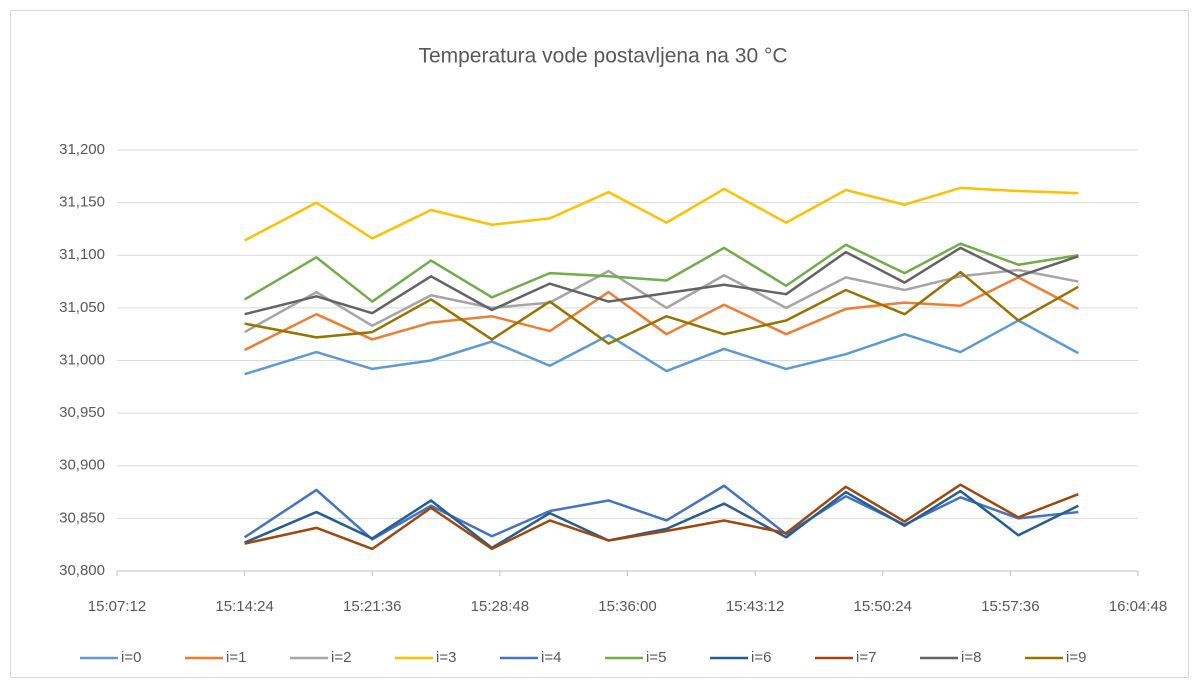 The image size is (1199, 693). What do you see at coordinates (236, 657) in the screenshot?
I see `legend-label: i=1` at bounding box center [236, 657].